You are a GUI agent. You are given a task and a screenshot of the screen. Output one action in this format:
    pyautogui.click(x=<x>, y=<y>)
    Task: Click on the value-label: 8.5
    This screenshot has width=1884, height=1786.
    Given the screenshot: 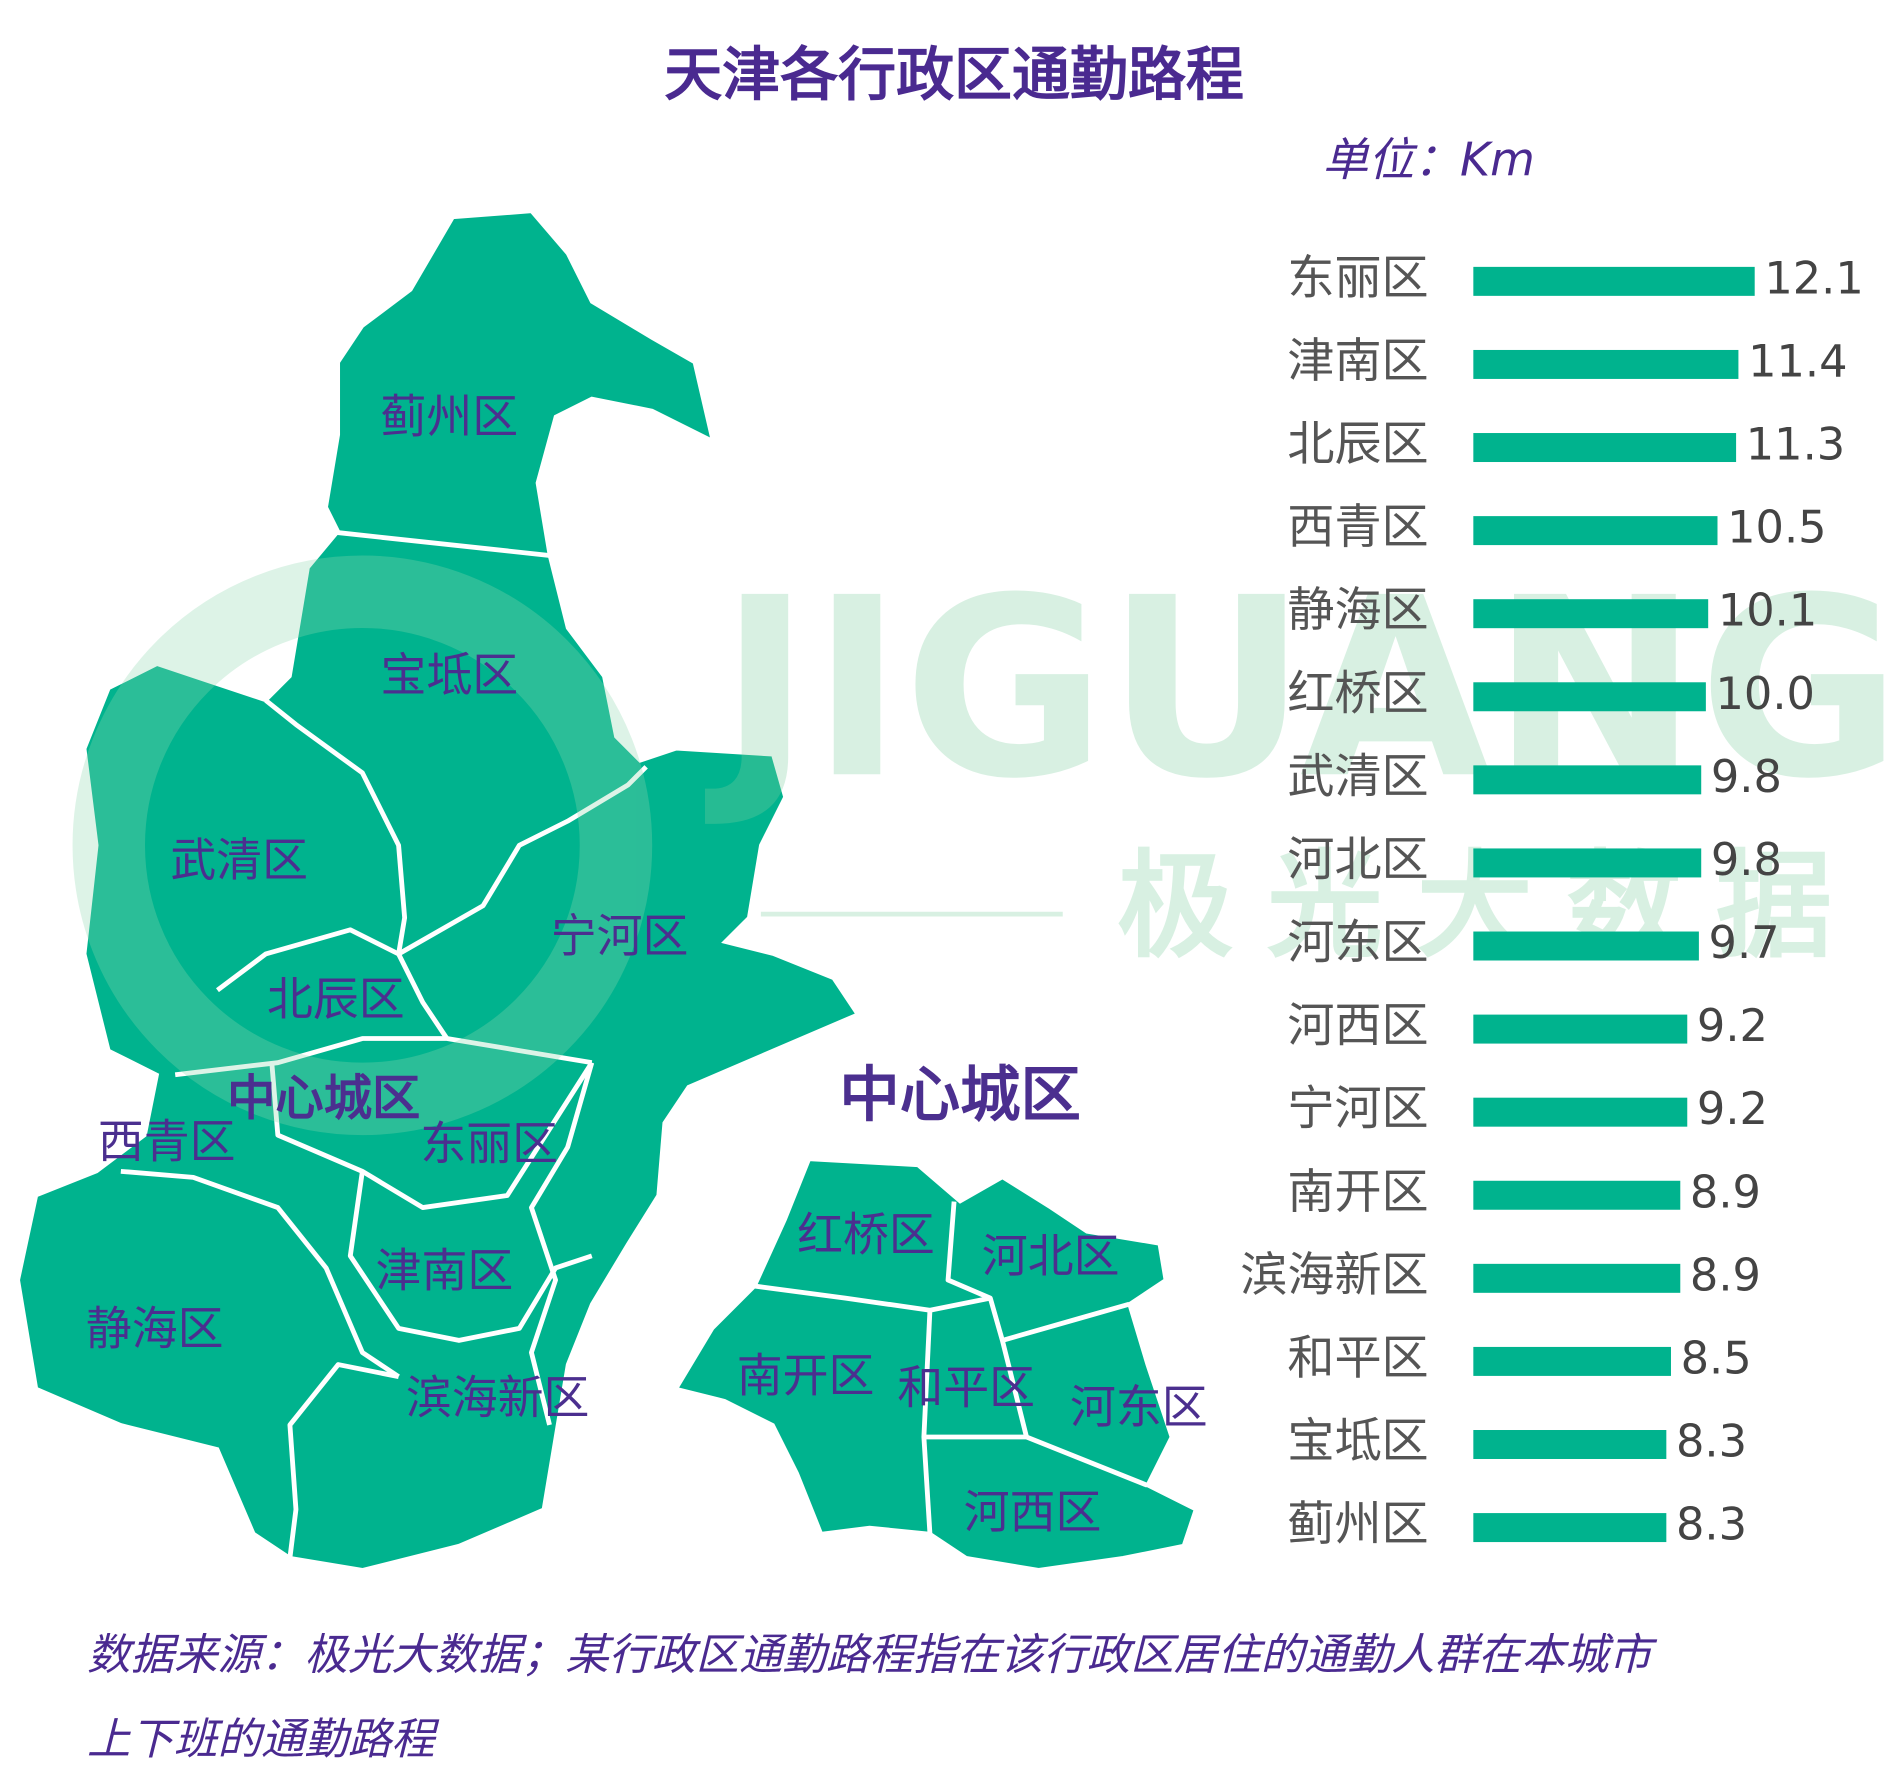 What is the action you would take?
    pyautogui.click(x=1716, y=1358)
    